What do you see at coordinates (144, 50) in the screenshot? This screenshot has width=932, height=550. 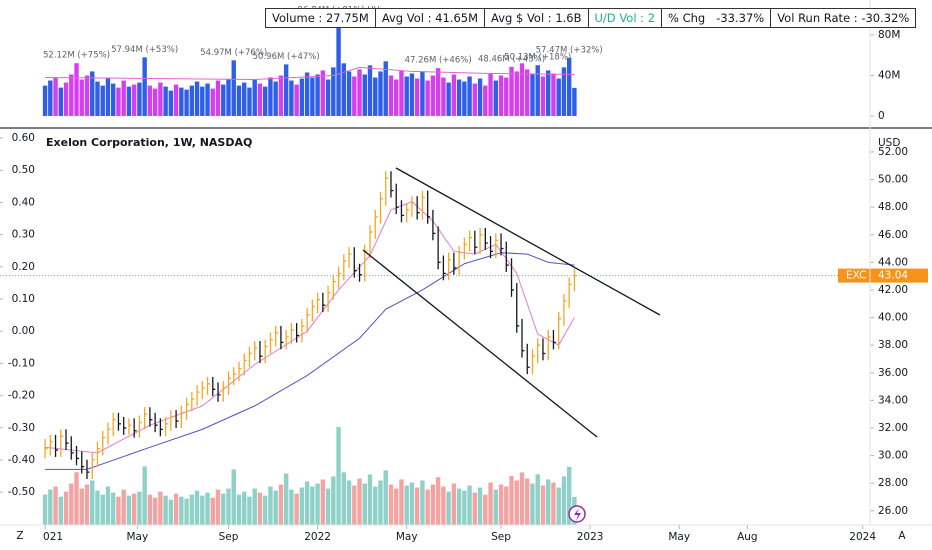 I see `volume-annotation: 57.94M (+53%)` at bounding box center [144, 50].